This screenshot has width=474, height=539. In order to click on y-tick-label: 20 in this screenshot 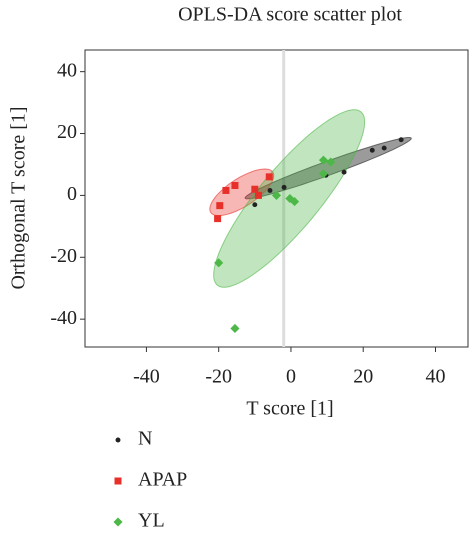, I will do `click(67, 132)`.